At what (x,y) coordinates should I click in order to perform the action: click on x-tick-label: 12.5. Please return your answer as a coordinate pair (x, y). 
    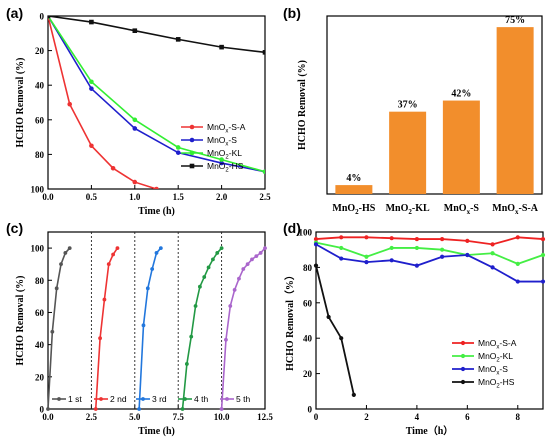
    Looking at the image, I should click on (265, 417).